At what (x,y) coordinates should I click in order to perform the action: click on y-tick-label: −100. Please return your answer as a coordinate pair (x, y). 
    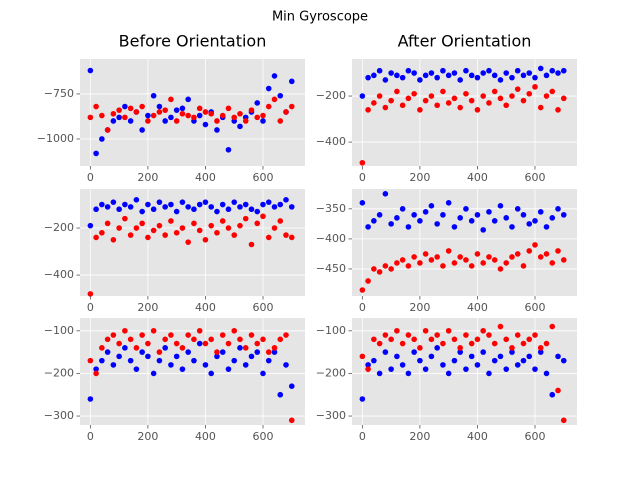
    Looking at the image, I should click on (331, 330).